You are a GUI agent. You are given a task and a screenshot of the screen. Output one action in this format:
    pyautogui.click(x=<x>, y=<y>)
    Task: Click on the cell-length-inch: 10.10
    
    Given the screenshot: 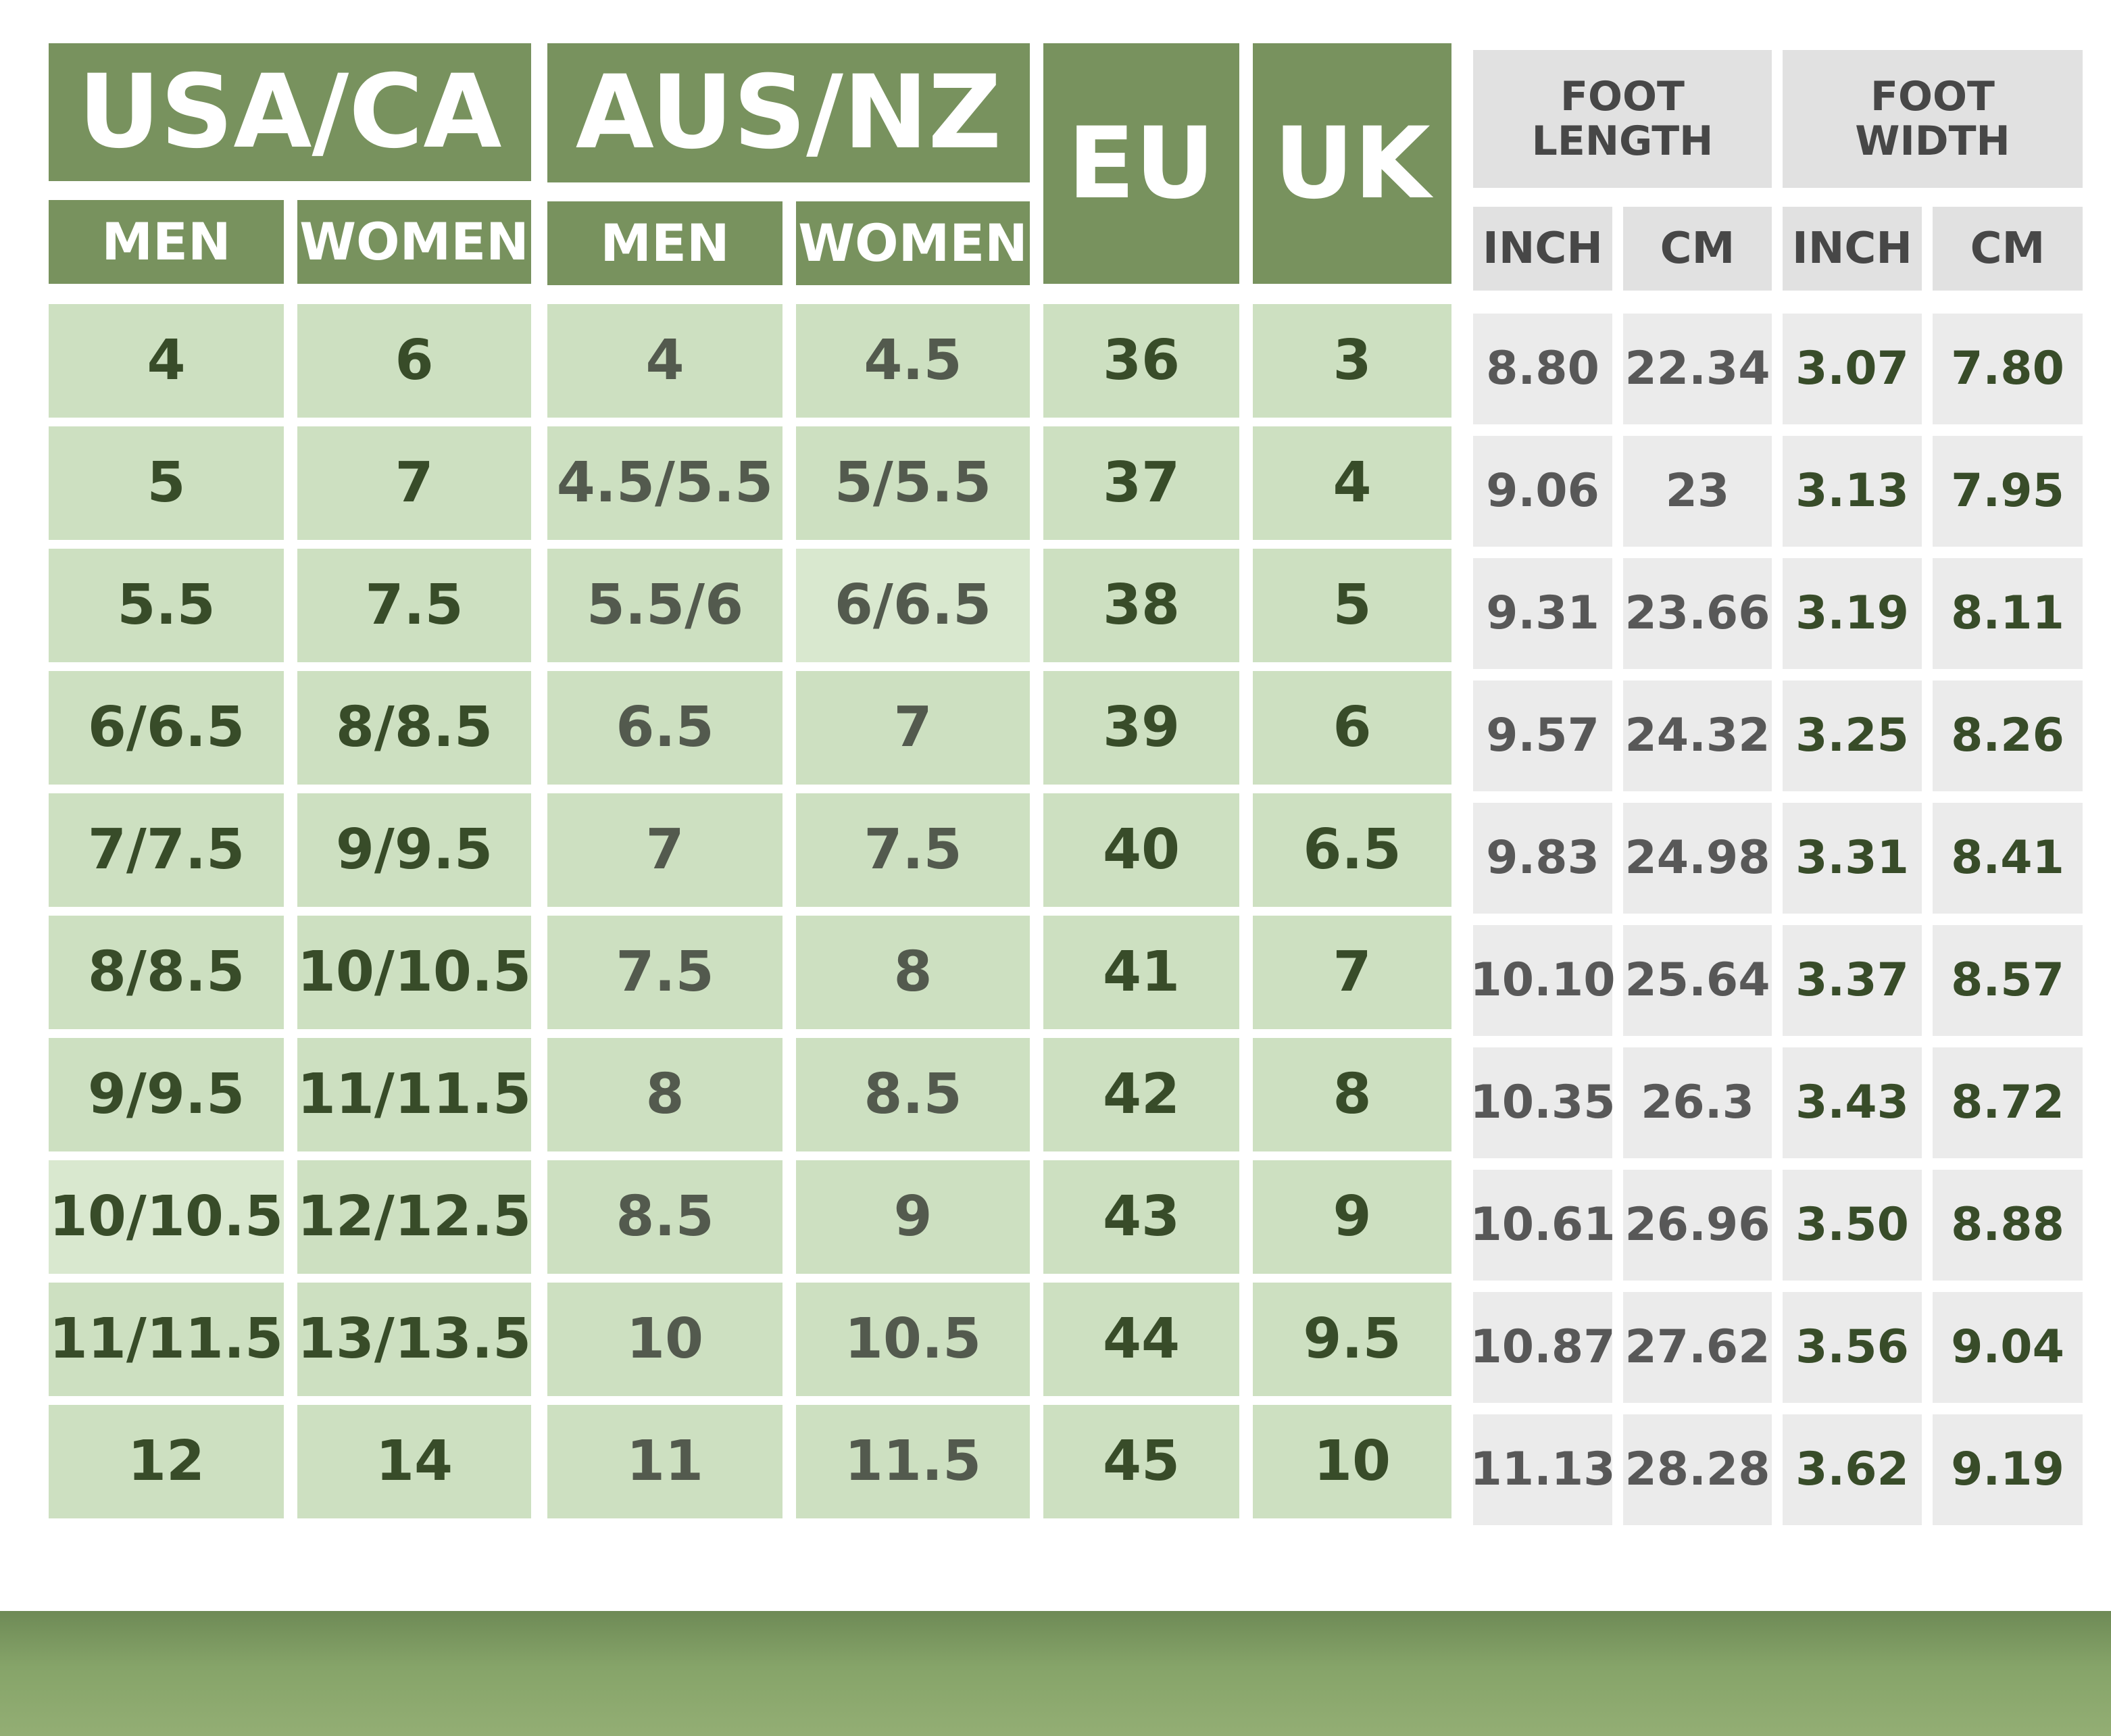 What is the action you would take?
    pyautogui.click(x=1543, y=980)
    